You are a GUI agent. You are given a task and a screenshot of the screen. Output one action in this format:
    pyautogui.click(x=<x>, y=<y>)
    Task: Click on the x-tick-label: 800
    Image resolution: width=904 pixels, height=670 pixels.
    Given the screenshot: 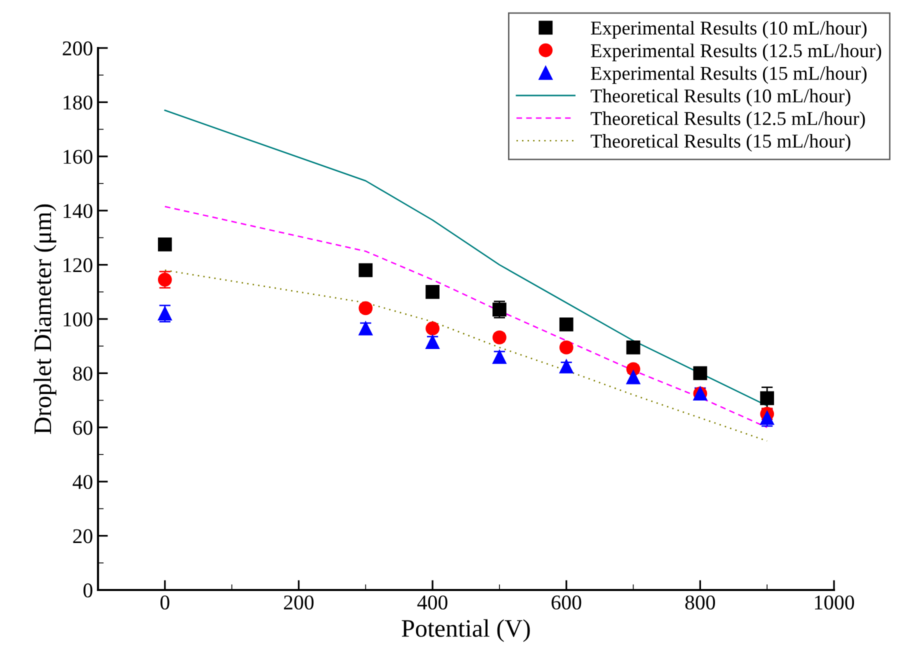 What is the action you would take?
    pyautogui.click(x=700, y=602)
    